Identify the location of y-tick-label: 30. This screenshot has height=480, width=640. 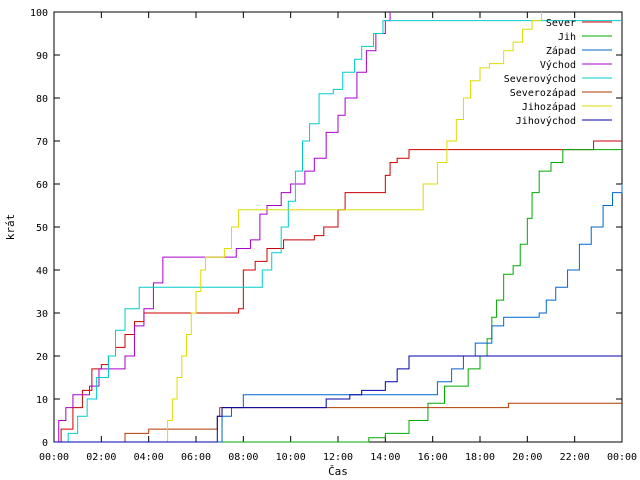
(42, 314).